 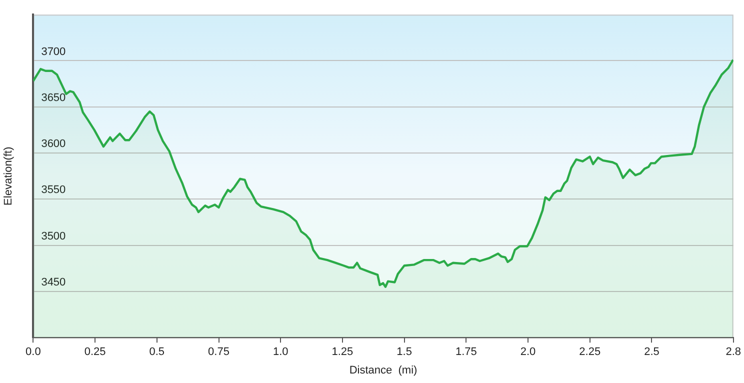 What do you see at coordinates (528, 352) in the screenshot?
I see `x-tick-label: 2.0` at bounding box center [528, 352].